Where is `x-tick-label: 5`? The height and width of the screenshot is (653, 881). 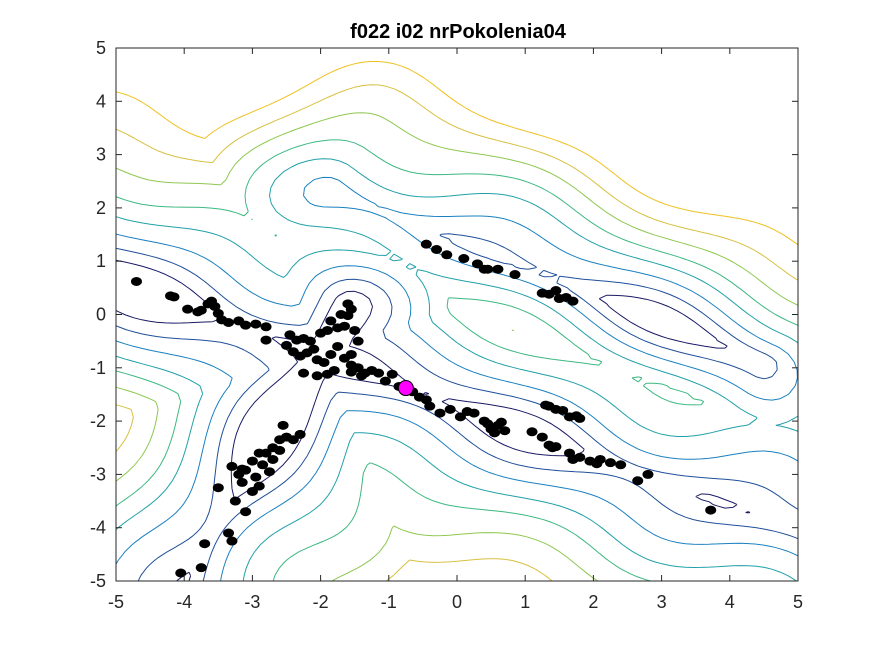
x-tick-label: 5 is located at coordinates (798, 602).